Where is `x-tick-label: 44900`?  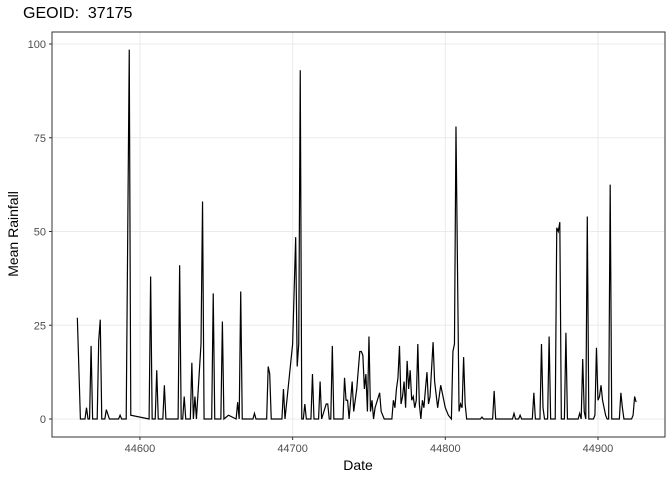
x-tick-label: 44900 is located at coordinates (598, 449).